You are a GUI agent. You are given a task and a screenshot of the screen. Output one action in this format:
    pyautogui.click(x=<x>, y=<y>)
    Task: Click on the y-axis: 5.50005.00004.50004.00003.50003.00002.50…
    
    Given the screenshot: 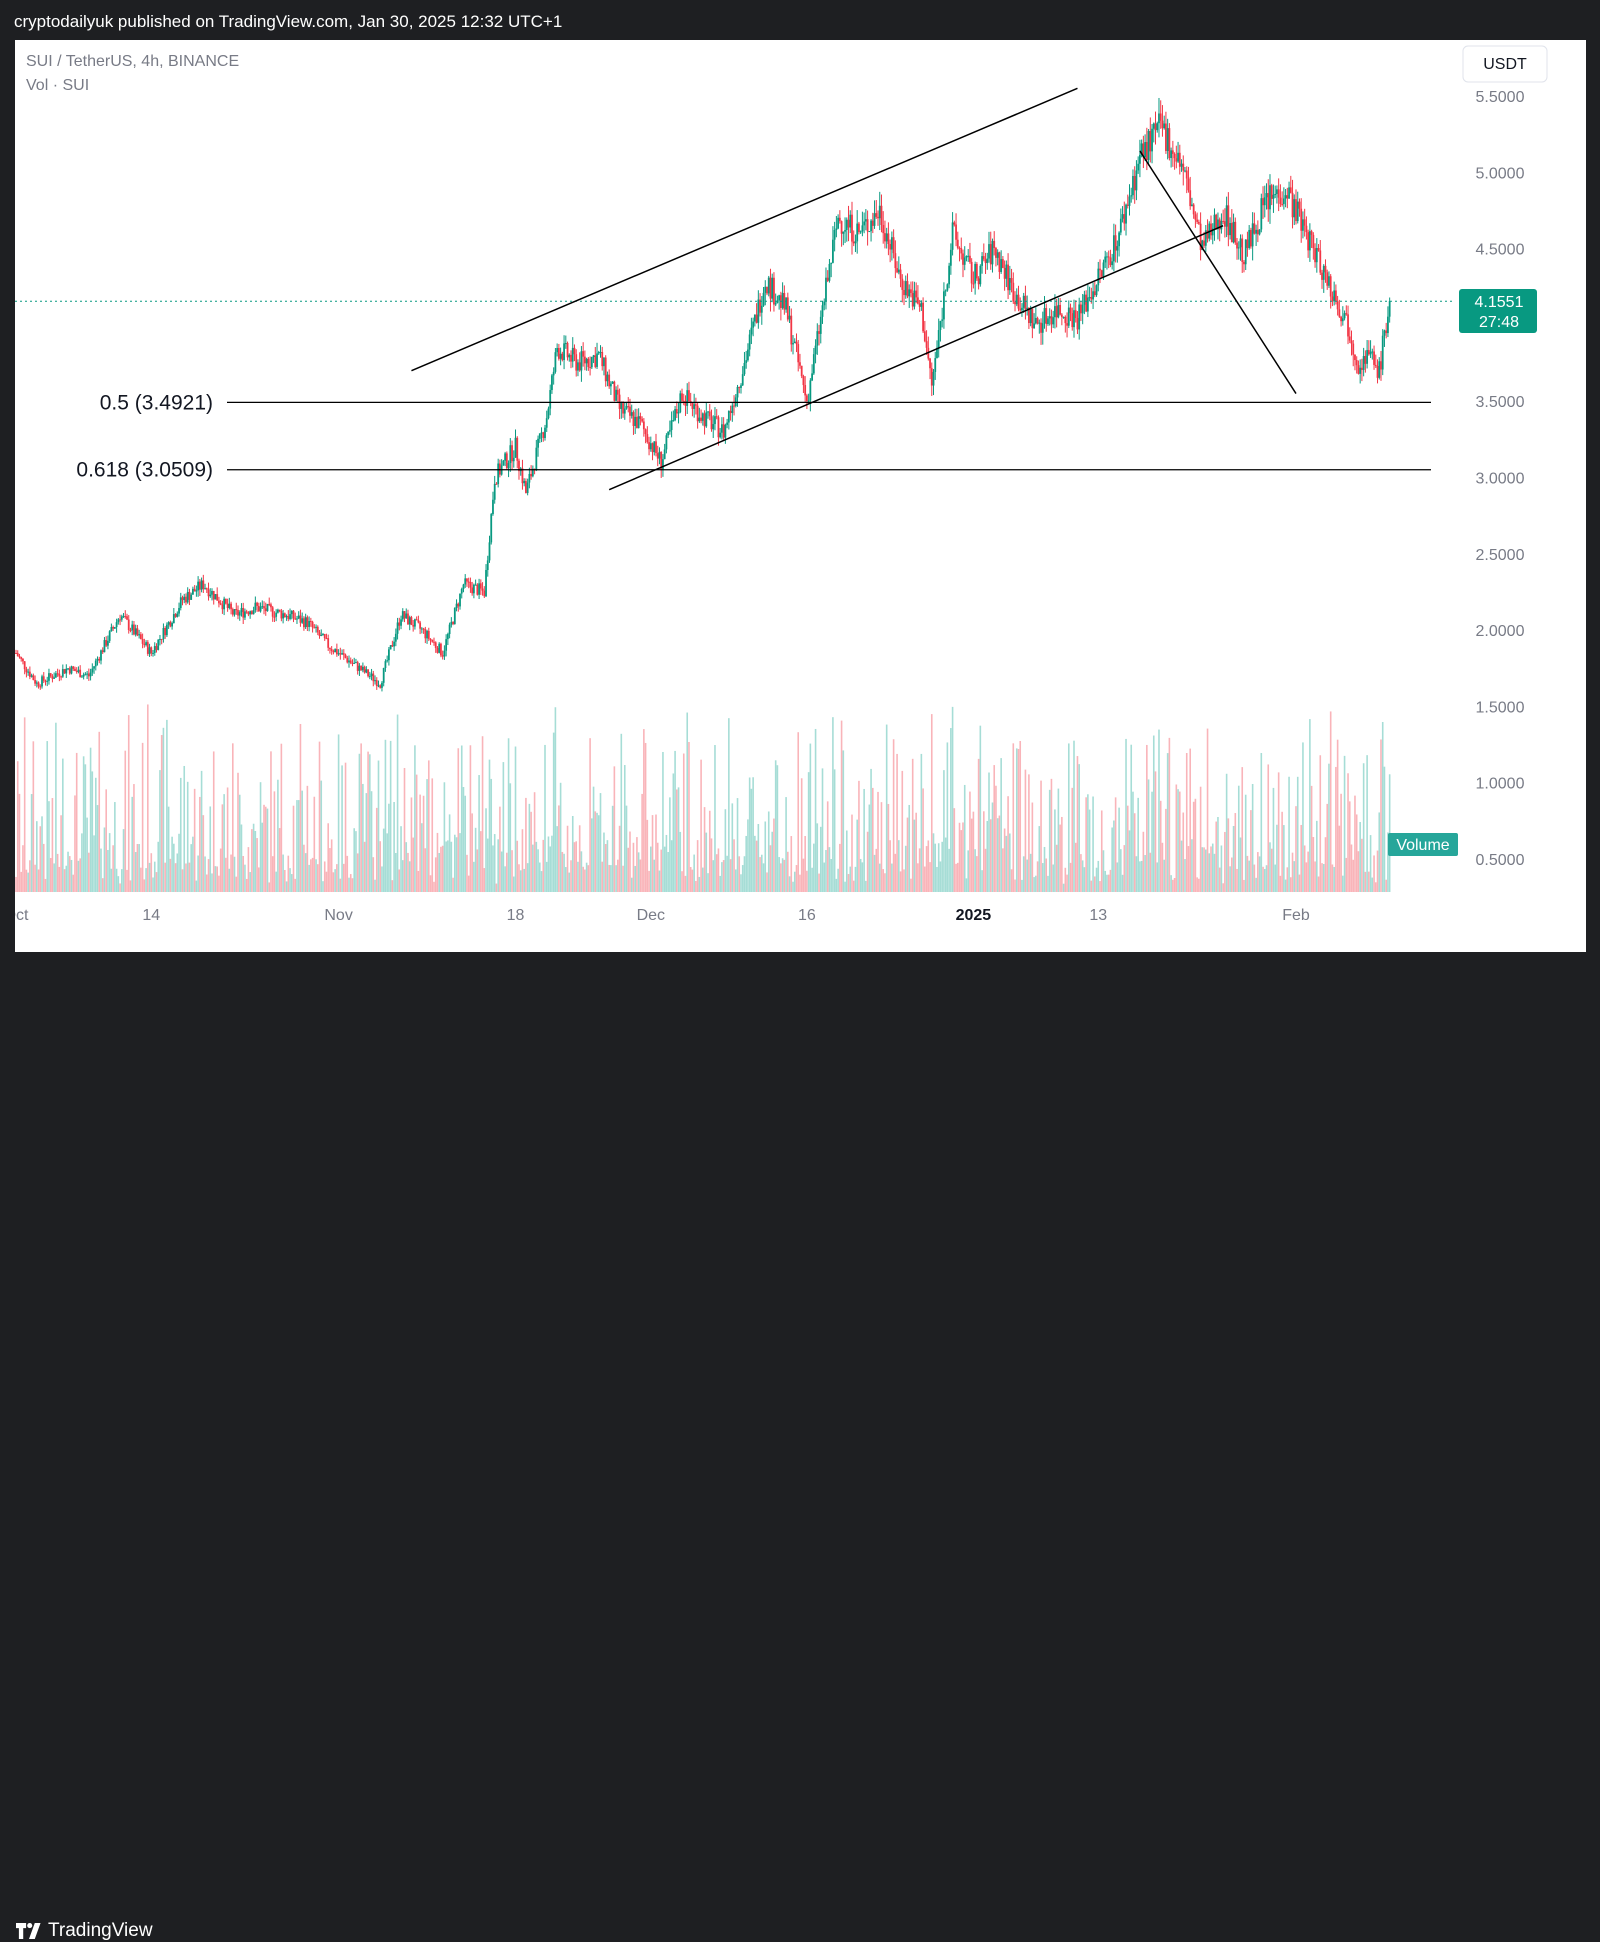 What is the action you would take?
    pyautogui.click(x=1500, y=479)
    